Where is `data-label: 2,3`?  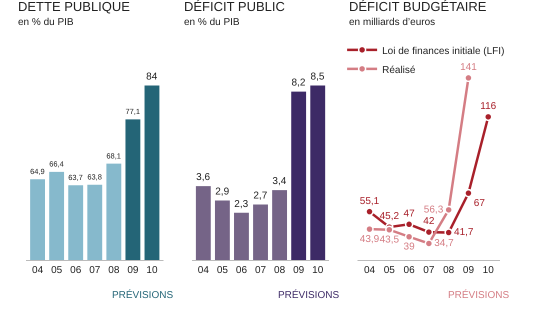
data-label: 2,3 is located at coordinates (241, 204).